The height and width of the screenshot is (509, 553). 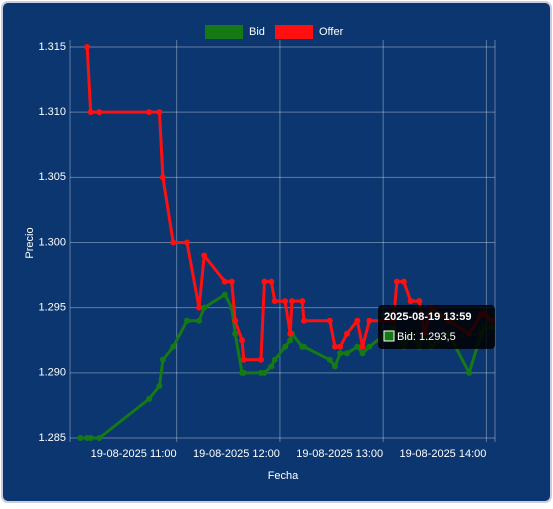 I want to click on x-axis-title: Fecha, so click(x=283, y=476).